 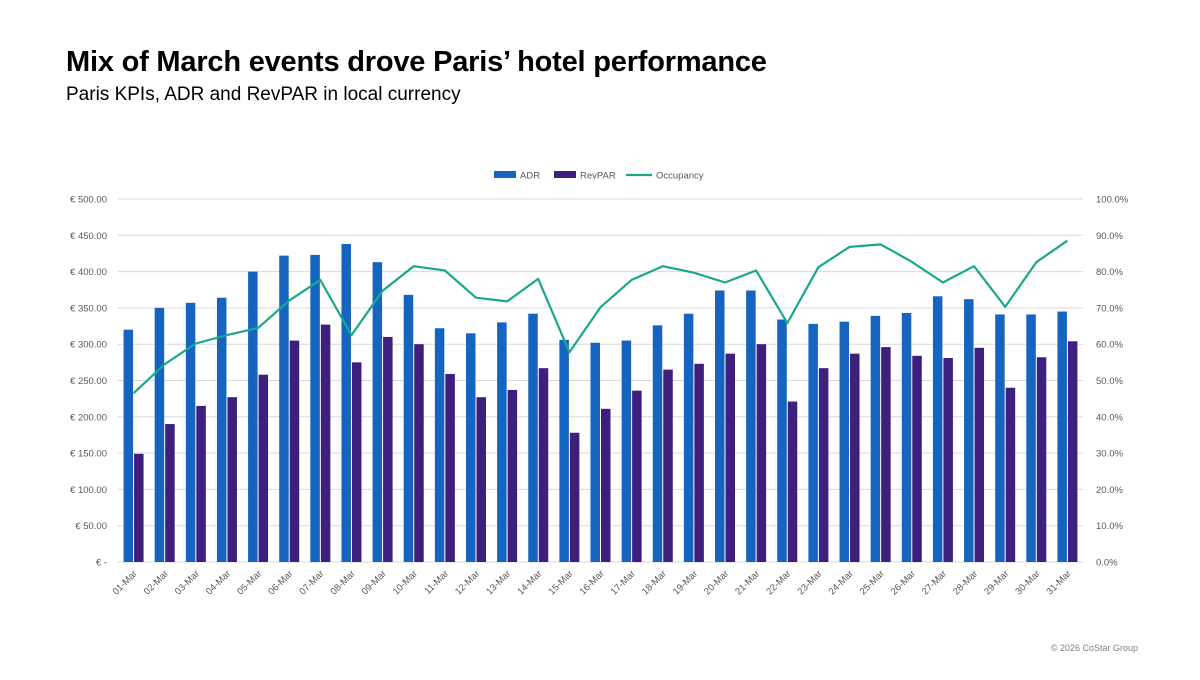 I want to click on x-tick-label: 25-Mar, so click(x=872, y=582).